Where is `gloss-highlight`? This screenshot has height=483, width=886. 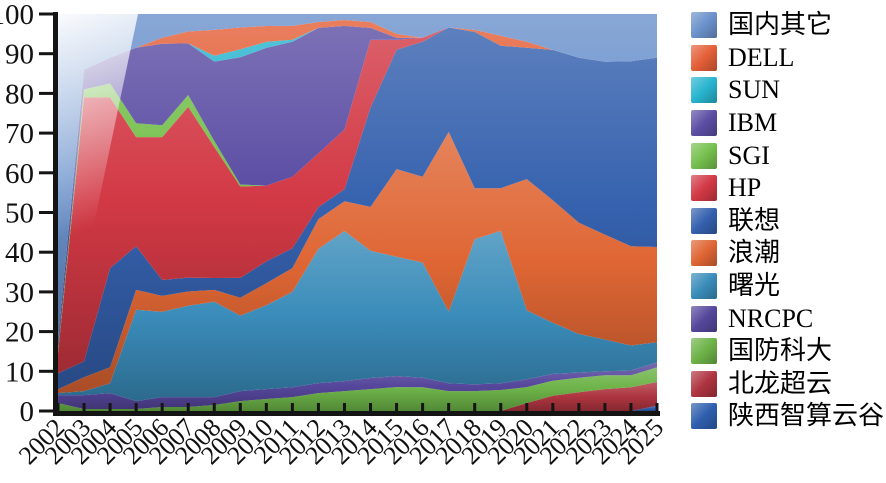 gloss-highlight is located at coordinates (98, 205).